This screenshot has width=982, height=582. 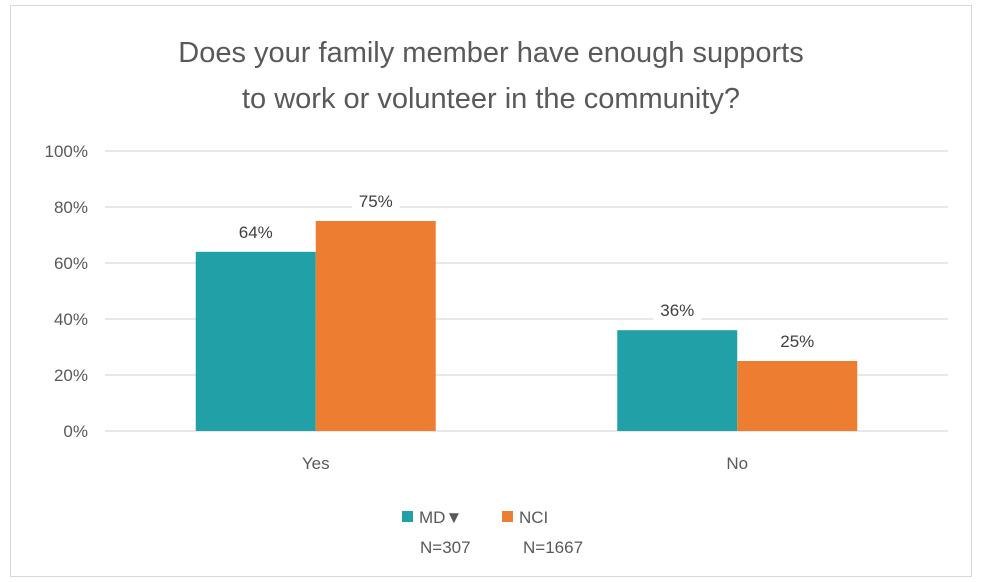 I want to click on x-category-label-no: No, so click(x=737, y=463).